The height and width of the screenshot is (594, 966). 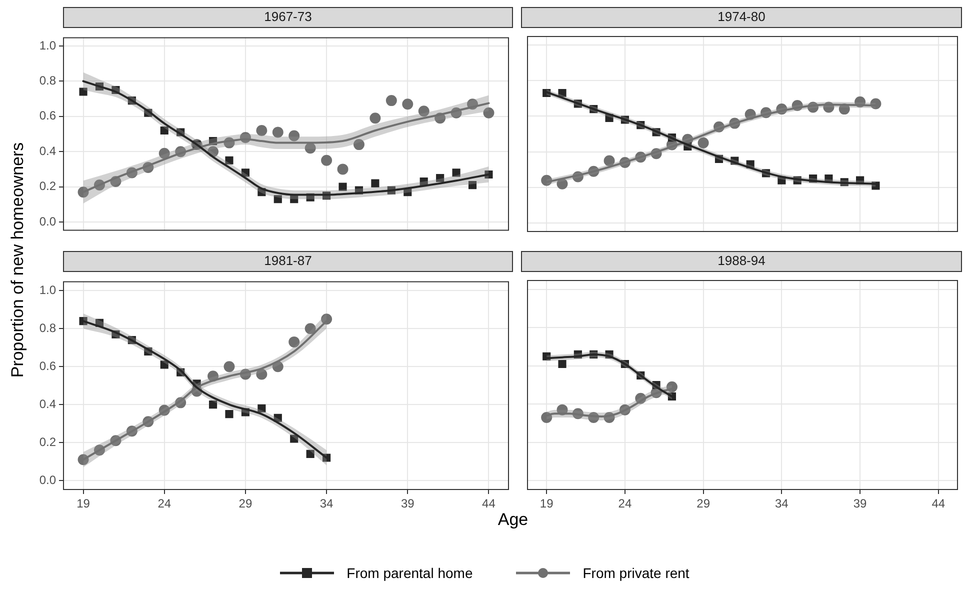 I want to click on chart-title: 1974-80, so click(x=741, y=17).